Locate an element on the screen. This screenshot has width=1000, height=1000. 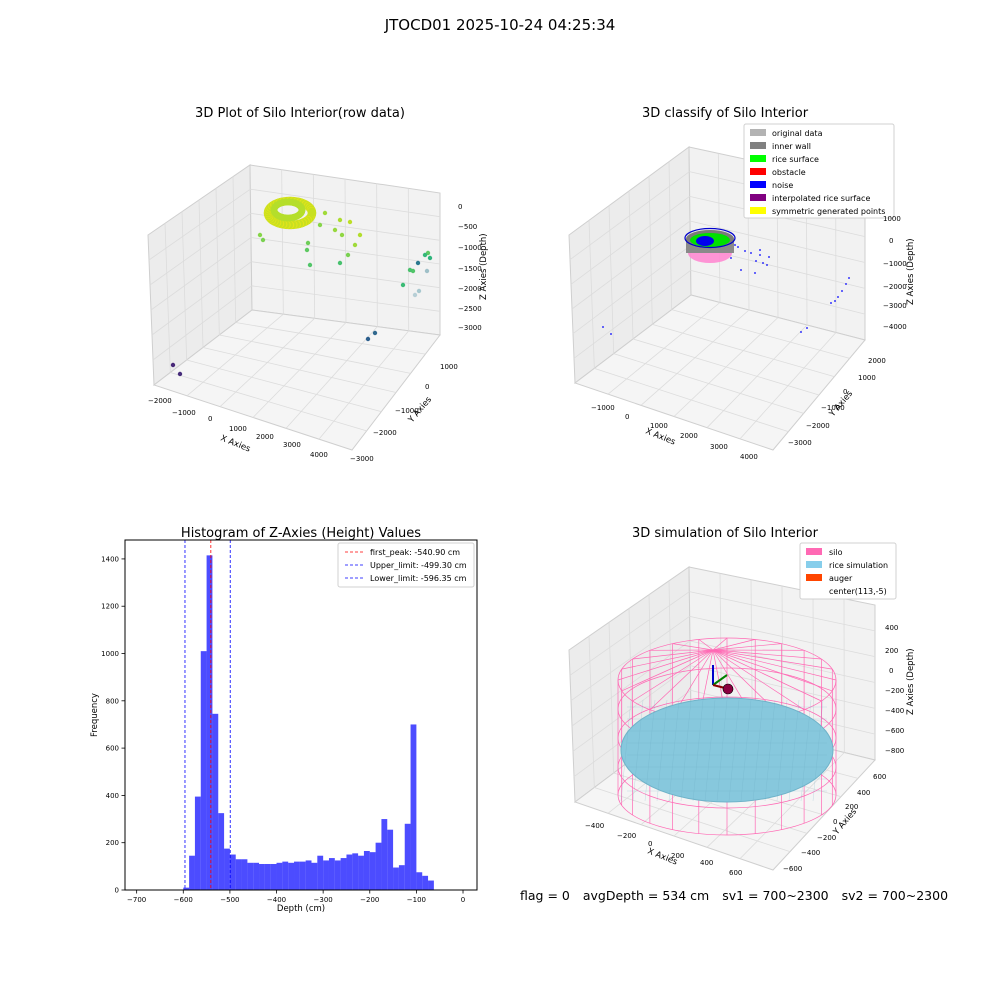
x-tick-label: 1000 is located at coordinates (238, 429).